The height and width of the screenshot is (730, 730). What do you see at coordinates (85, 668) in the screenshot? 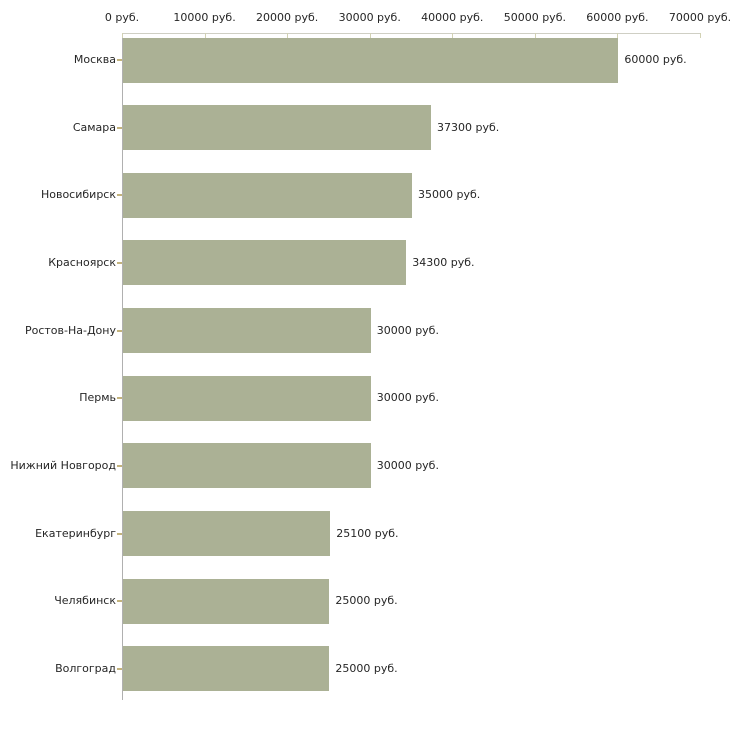
I see `category-label: Волгоград` at bounding box center [85, 668].